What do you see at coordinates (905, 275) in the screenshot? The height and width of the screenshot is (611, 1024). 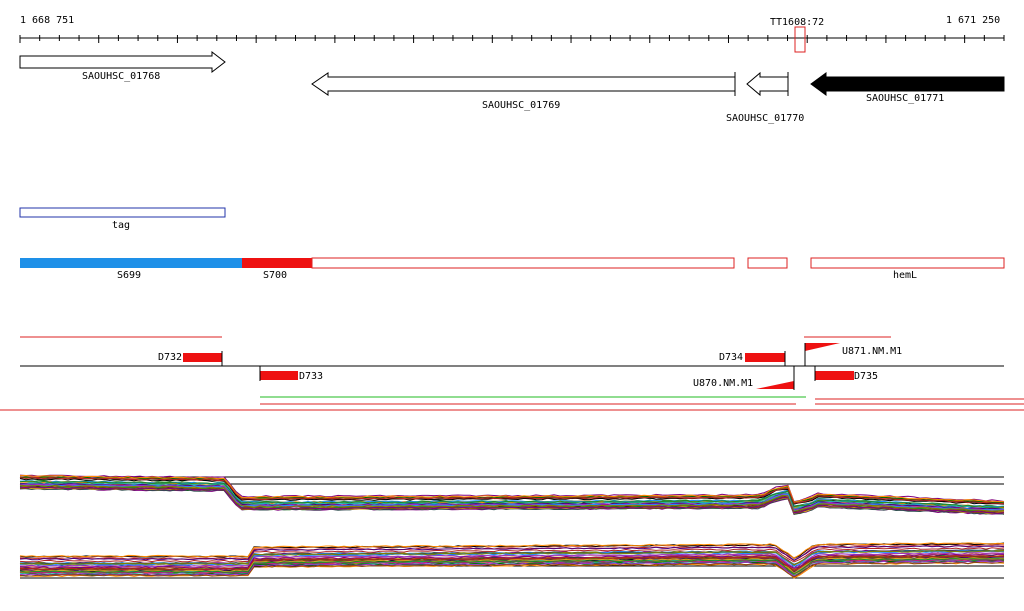 I see `segment-label-hemL: hemL` at bounding box center [905, 275].